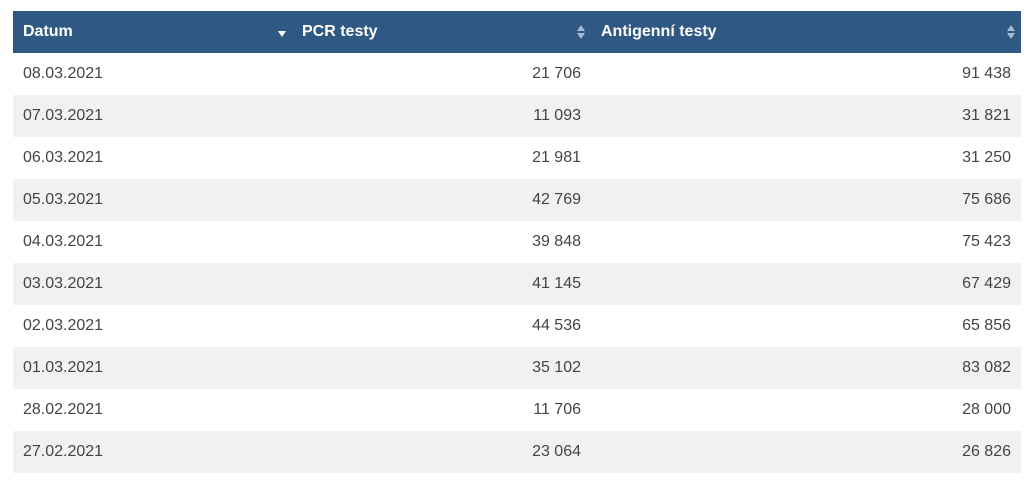 The width and height of the screenshot is (1034, 482). I want to click on cell-antigen: 91 438, so click(986, 73).